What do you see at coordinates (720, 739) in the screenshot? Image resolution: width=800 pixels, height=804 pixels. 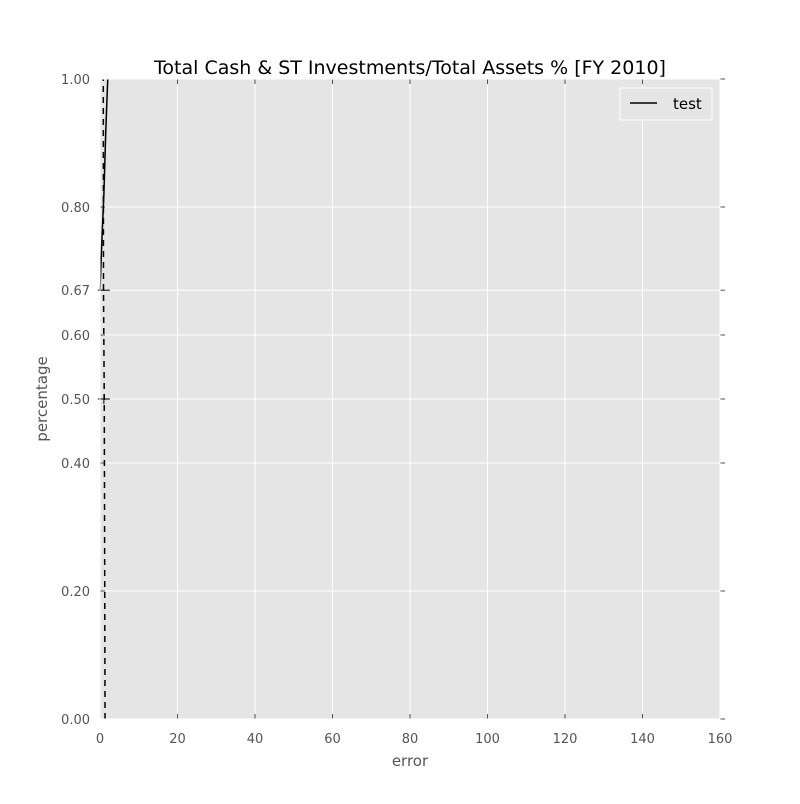 I see `x-tick-label: 160` at bounding box center [720, 739].